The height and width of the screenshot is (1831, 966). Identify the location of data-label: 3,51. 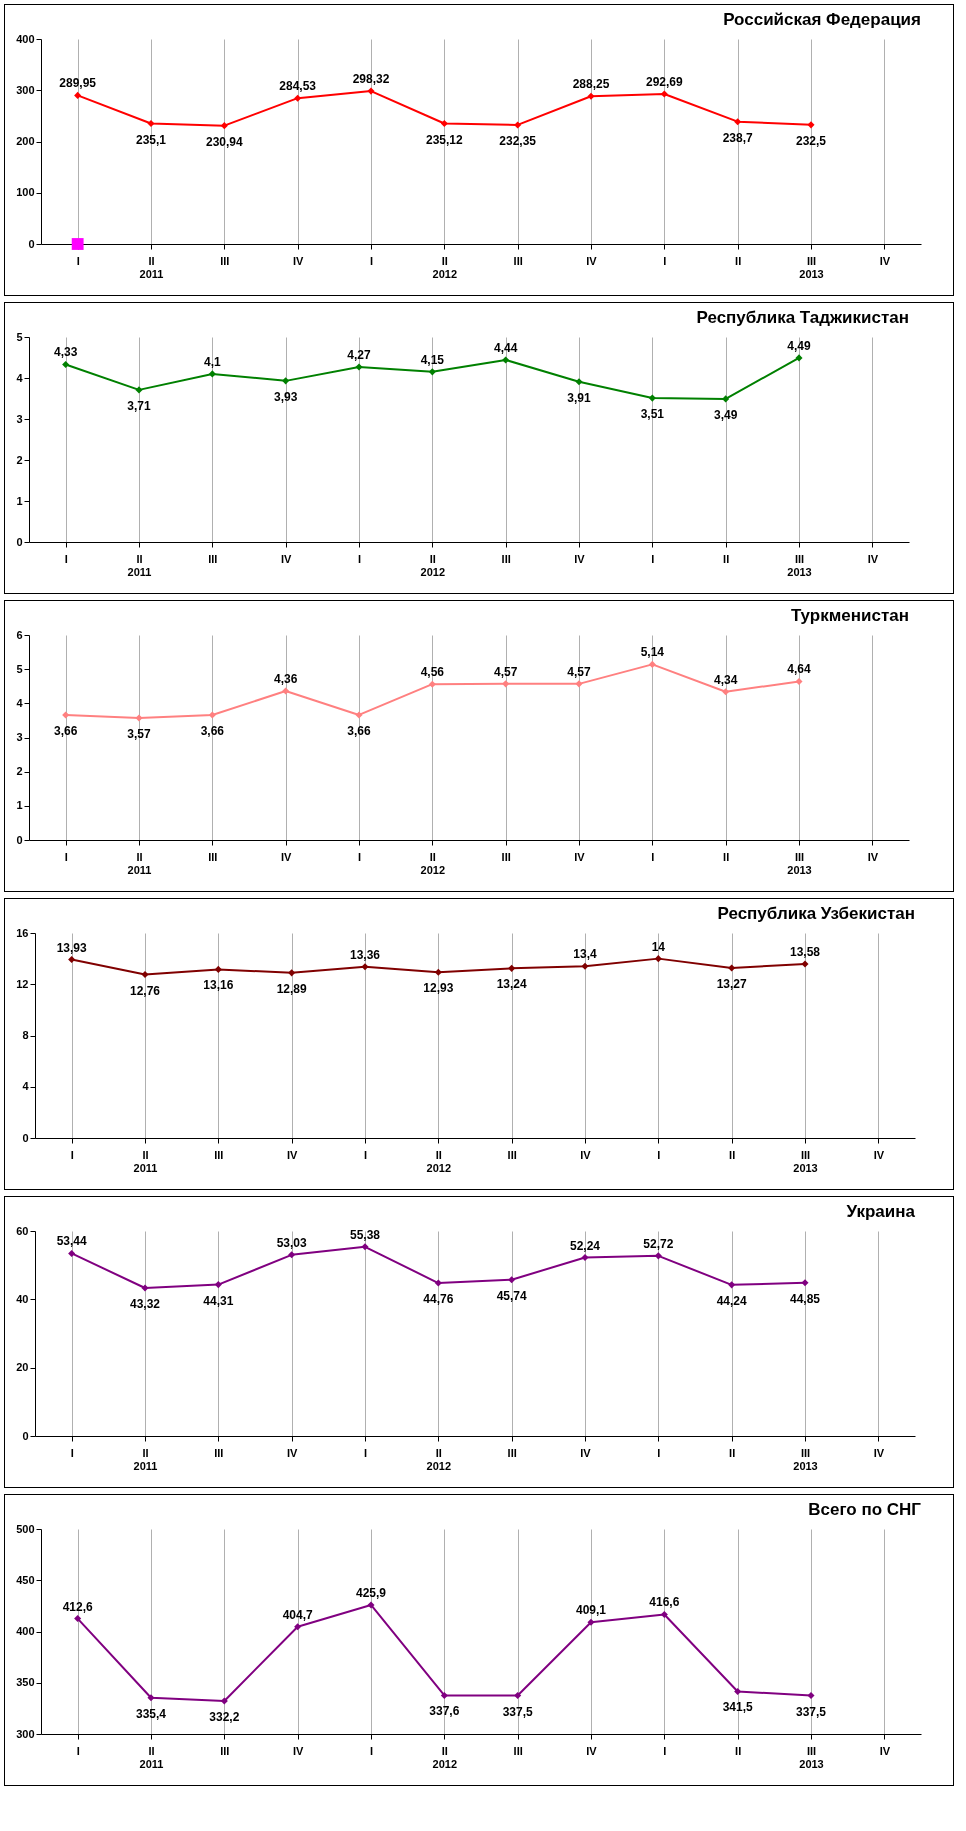
(652, 414).